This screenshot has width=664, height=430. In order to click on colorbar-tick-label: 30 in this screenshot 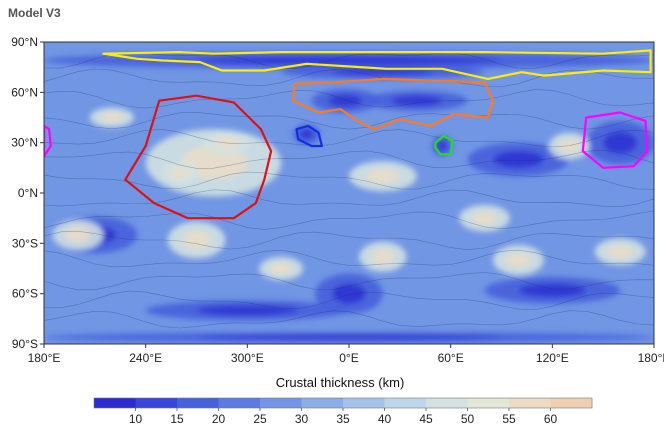, I will do `click(302, 419)`.